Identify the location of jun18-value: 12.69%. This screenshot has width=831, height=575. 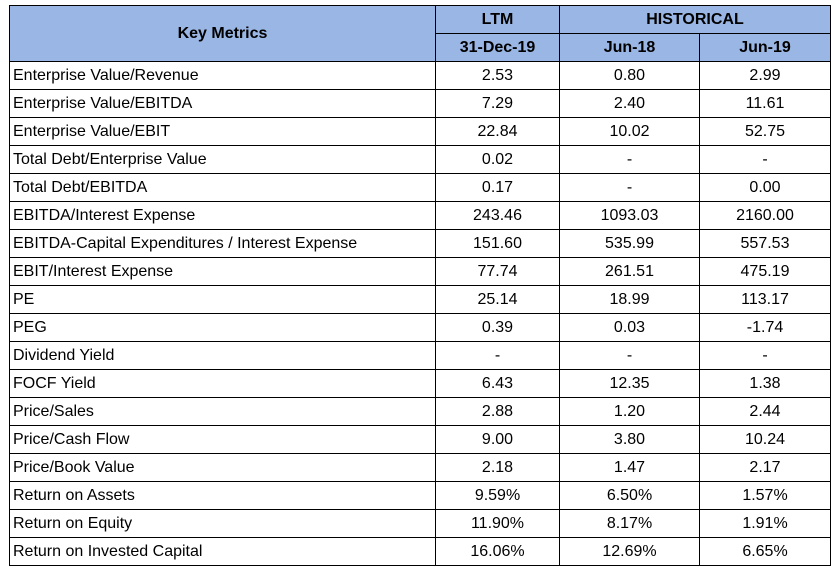
(629, 551).